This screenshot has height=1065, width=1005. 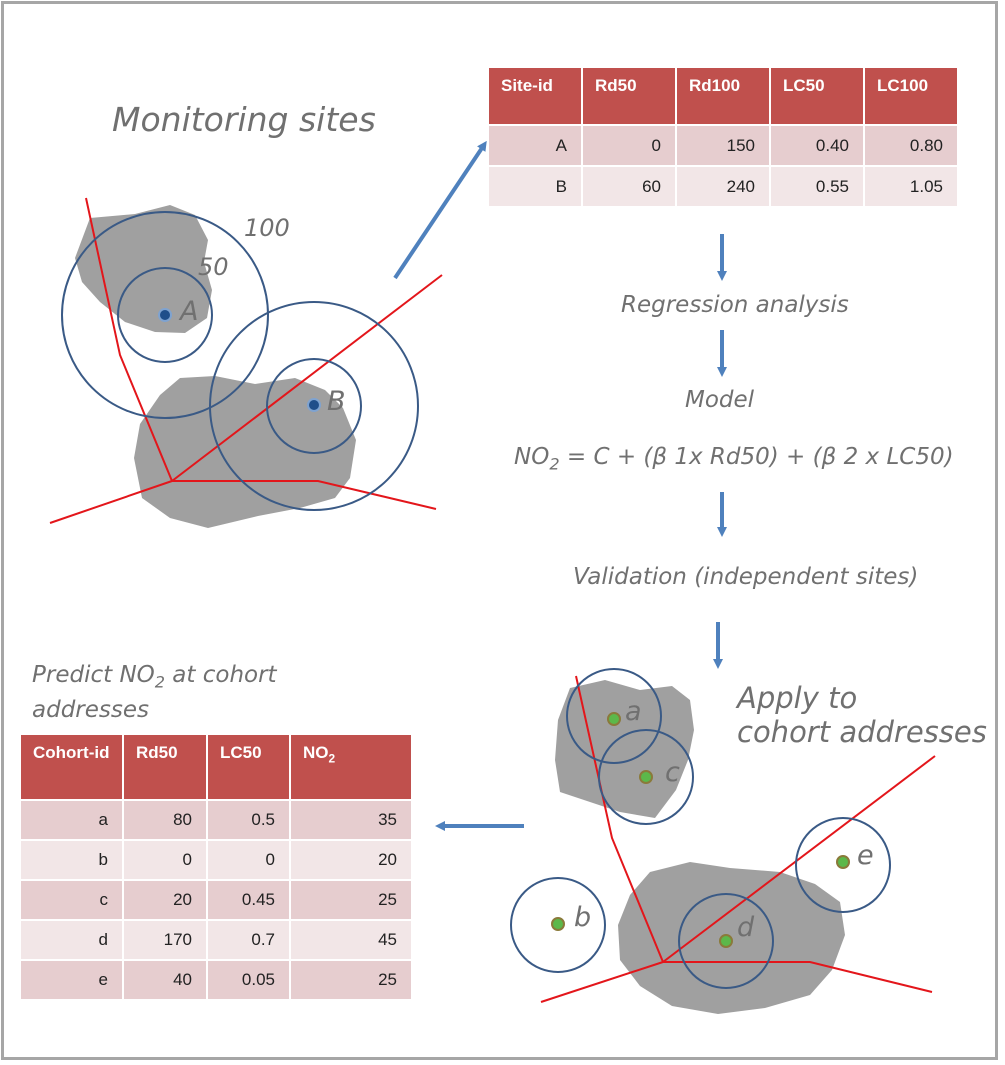 I want to click on buffer-label-100: 100, so click(x=267, y=228).